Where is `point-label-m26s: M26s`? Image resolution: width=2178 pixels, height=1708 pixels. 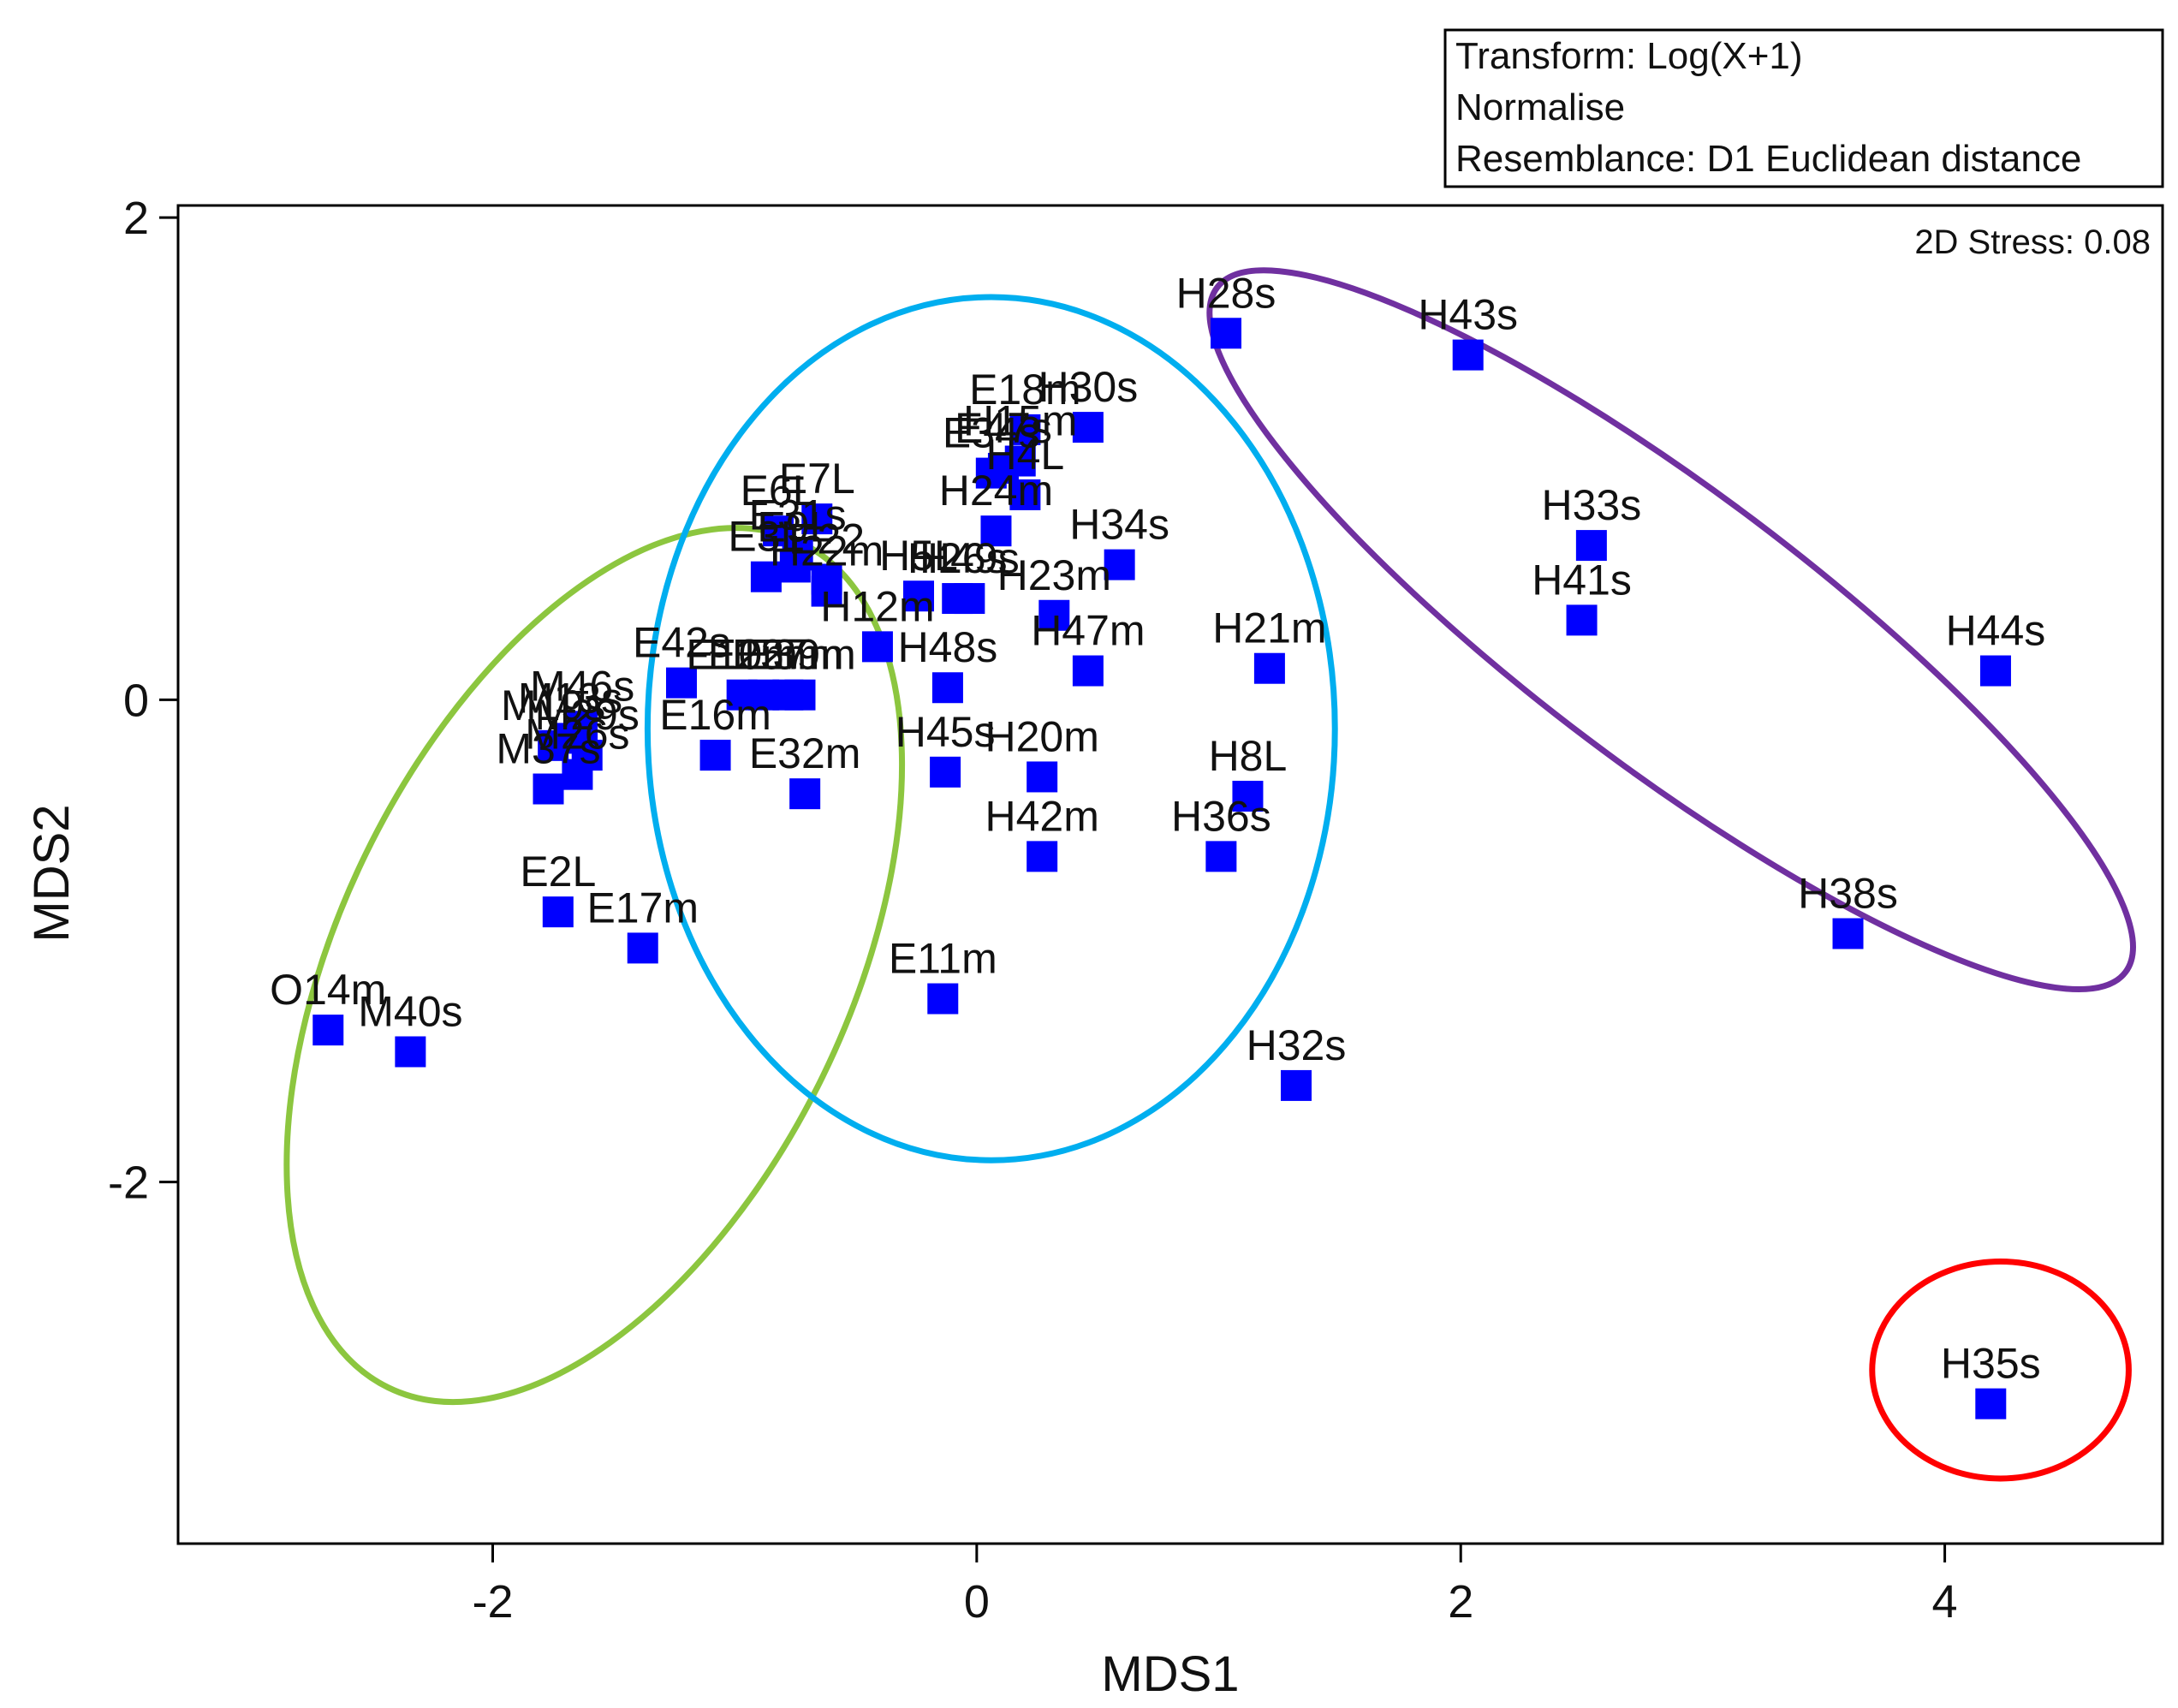
point-label-m26s: M26s is located at coordinates (577, 735).